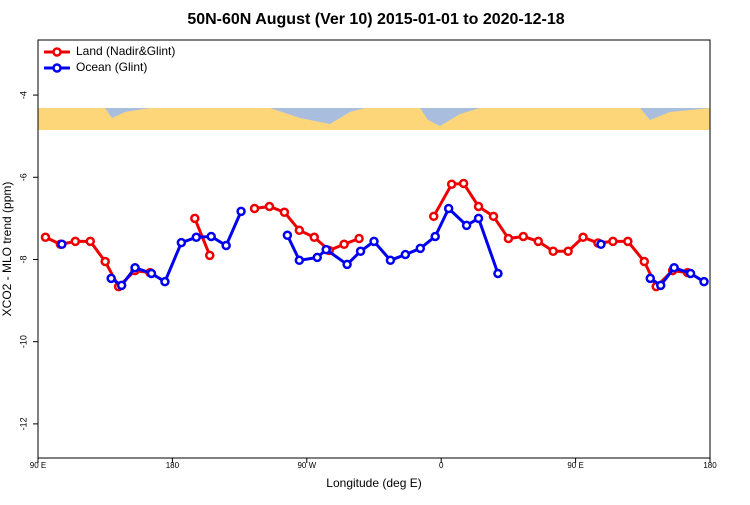 This screenshot has height=505, width=750. I want to click on y-tick-label: -10, so click(23, 341).